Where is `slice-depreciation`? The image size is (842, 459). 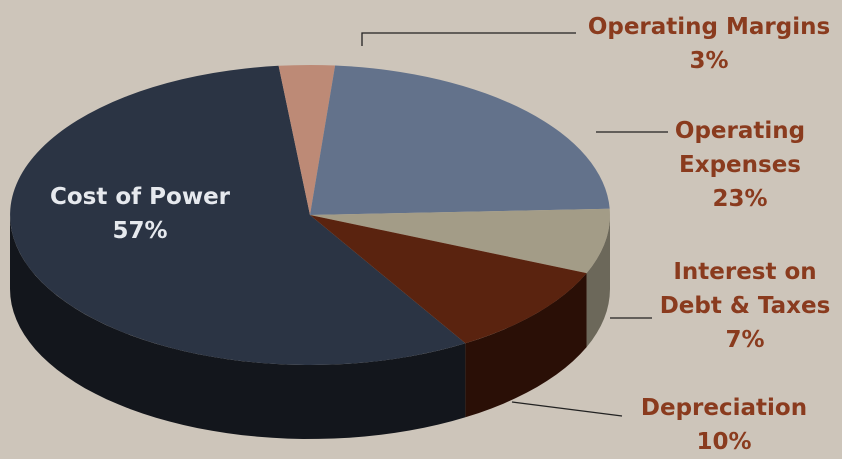 slice-depreciation is located at coordinates (448, 279).